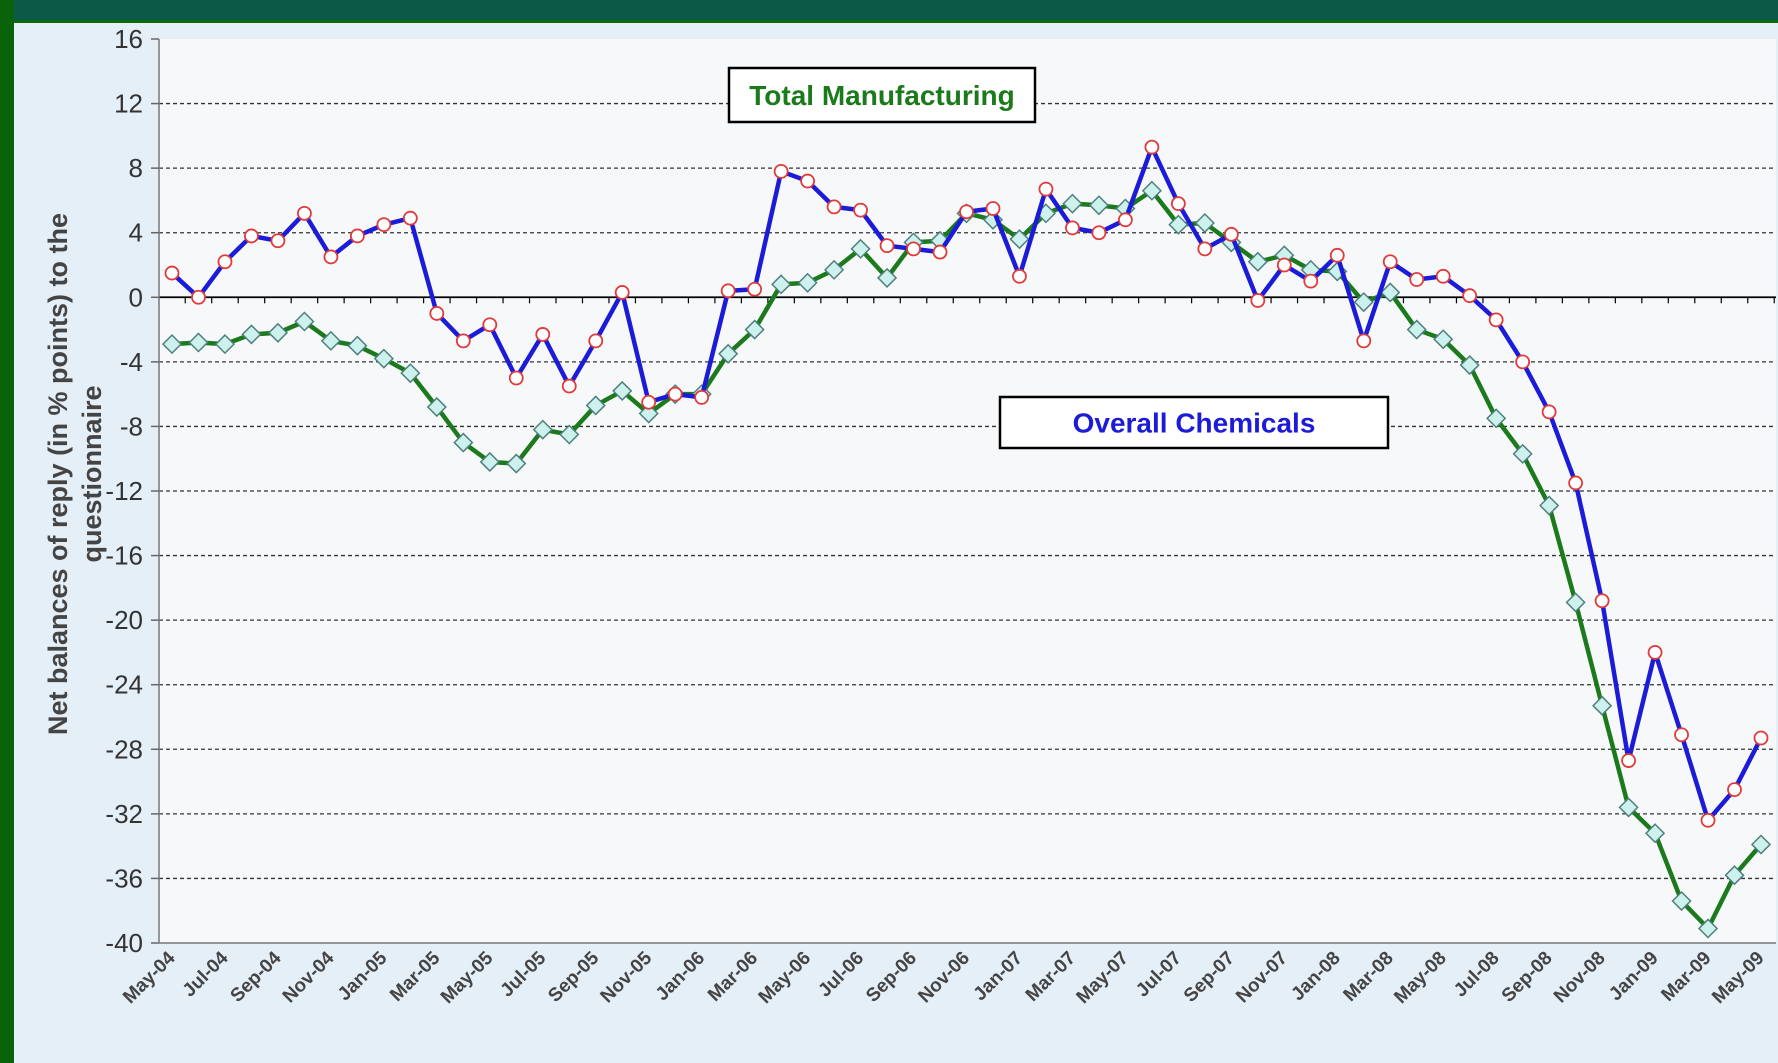 This screenshot has height=1063, width=1778. Describe the element at coordinates (1369, 977) in the screenshot. I see `x-tick-label: Mar-08` at that location.